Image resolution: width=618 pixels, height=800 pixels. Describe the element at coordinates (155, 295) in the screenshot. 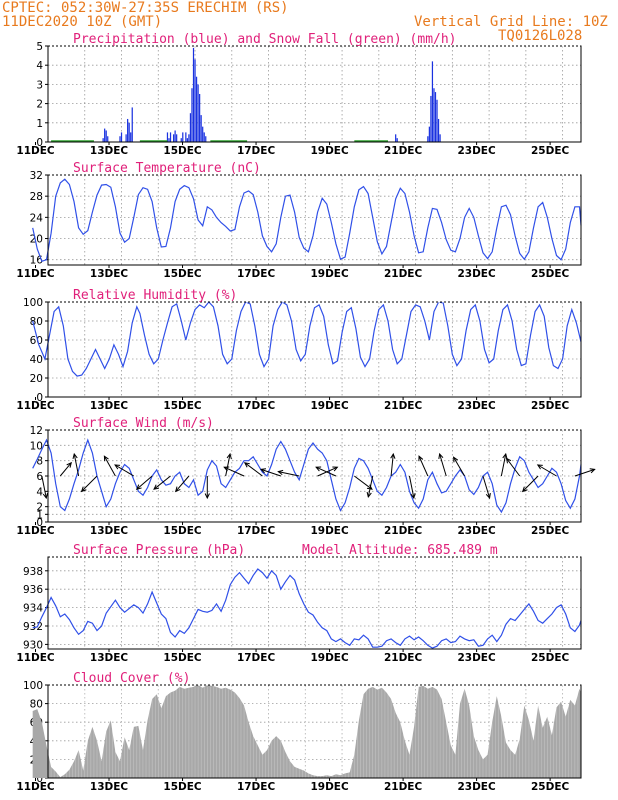

I see `panel-title: Relative Humidity (%)` at that location.